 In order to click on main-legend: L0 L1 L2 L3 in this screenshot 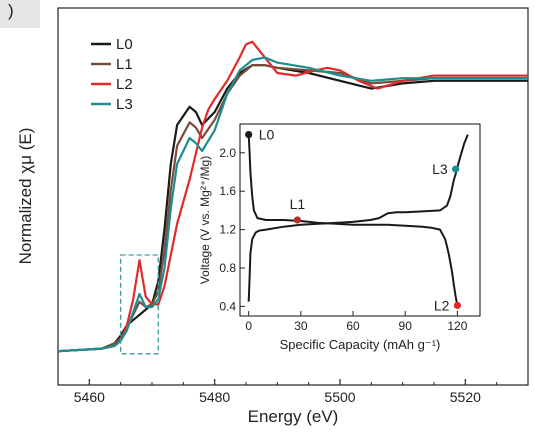, I will do `click(112, 74)`.